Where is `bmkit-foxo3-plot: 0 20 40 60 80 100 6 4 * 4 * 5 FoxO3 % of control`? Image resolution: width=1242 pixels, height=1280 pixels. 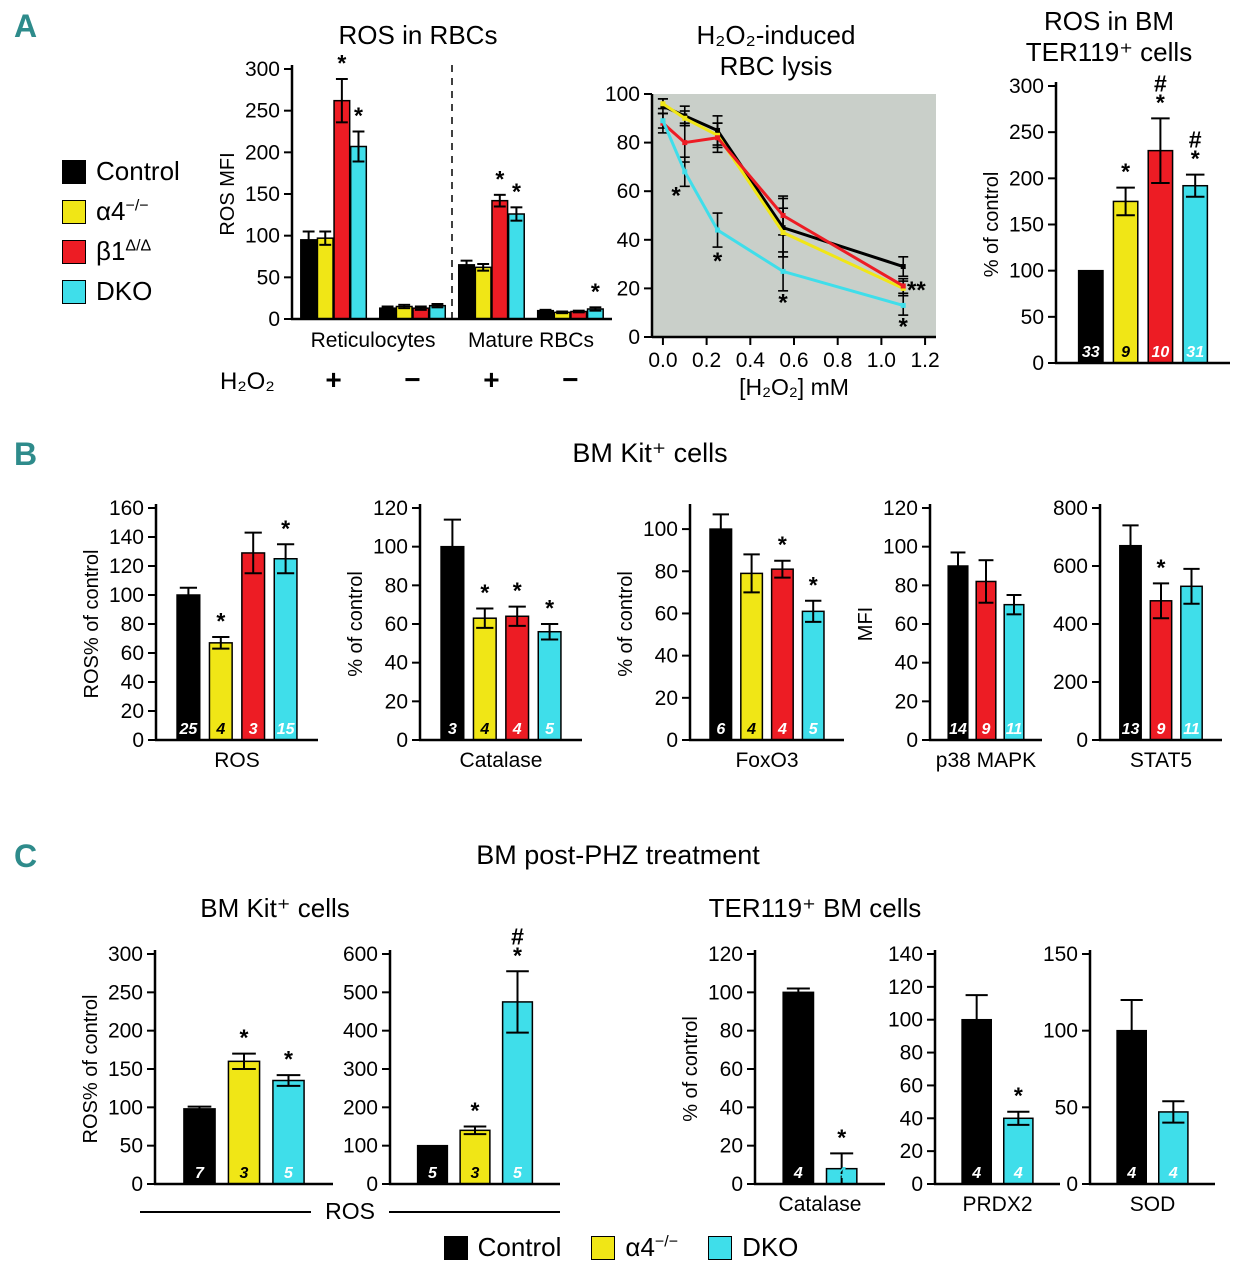
bmkit-foxo3-plot: 0 20 40 60 80 100 6 4 * 4 * 5 FoxO3 % of control is located at coordinates (733, 638).